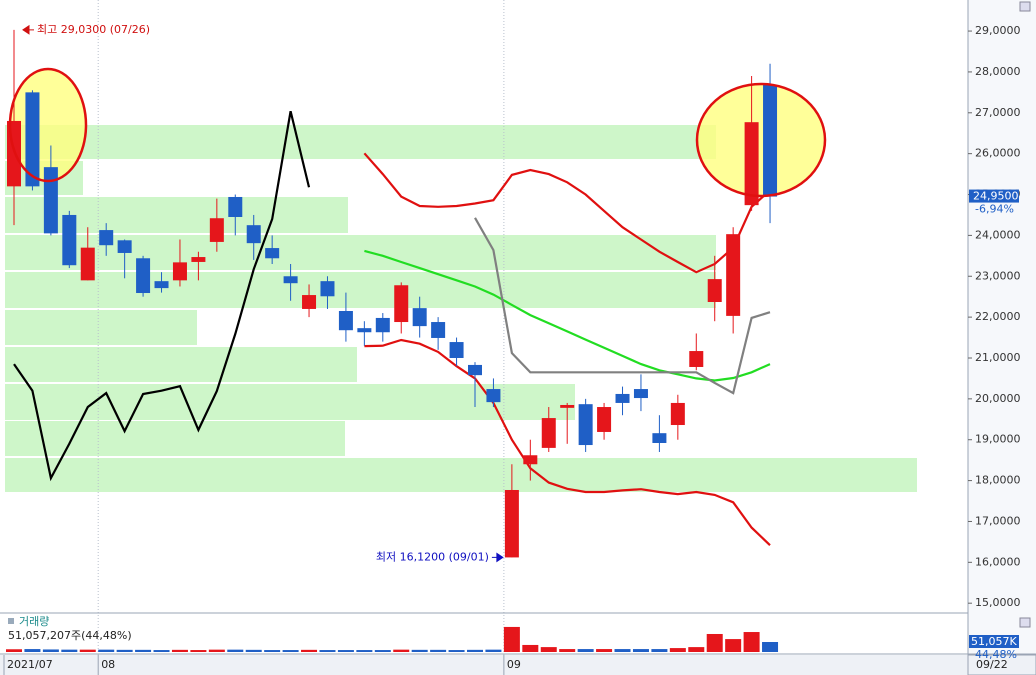  Describe the element at coordinates (93, 29) in the screenshot. I see `annotation-label: 최고 29,0300 (07/26)` at that location.